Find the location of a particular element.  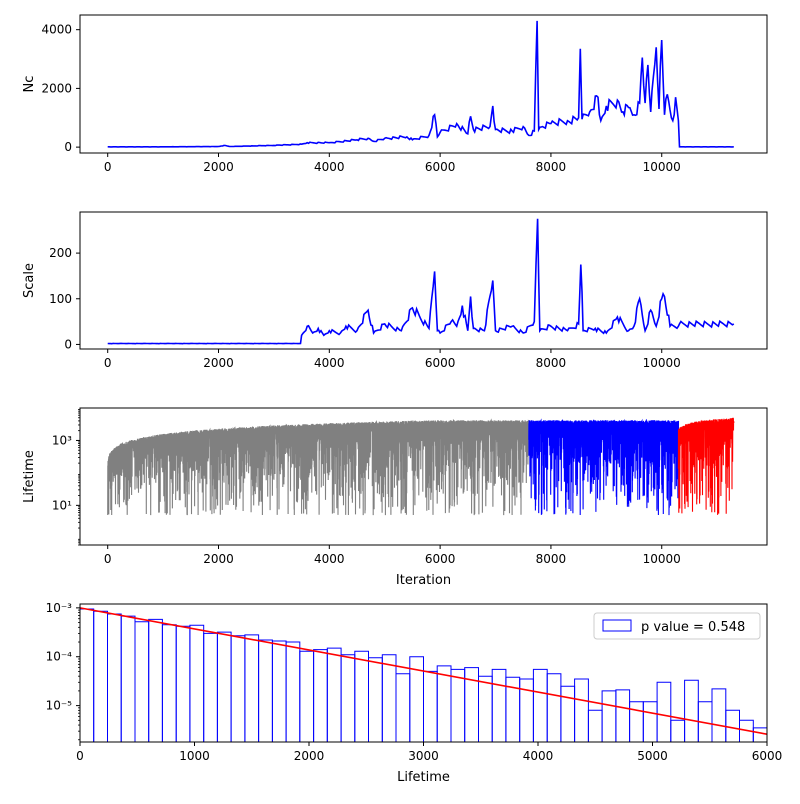

x-tick-label: 5000 is located at coordinates (652, 756).